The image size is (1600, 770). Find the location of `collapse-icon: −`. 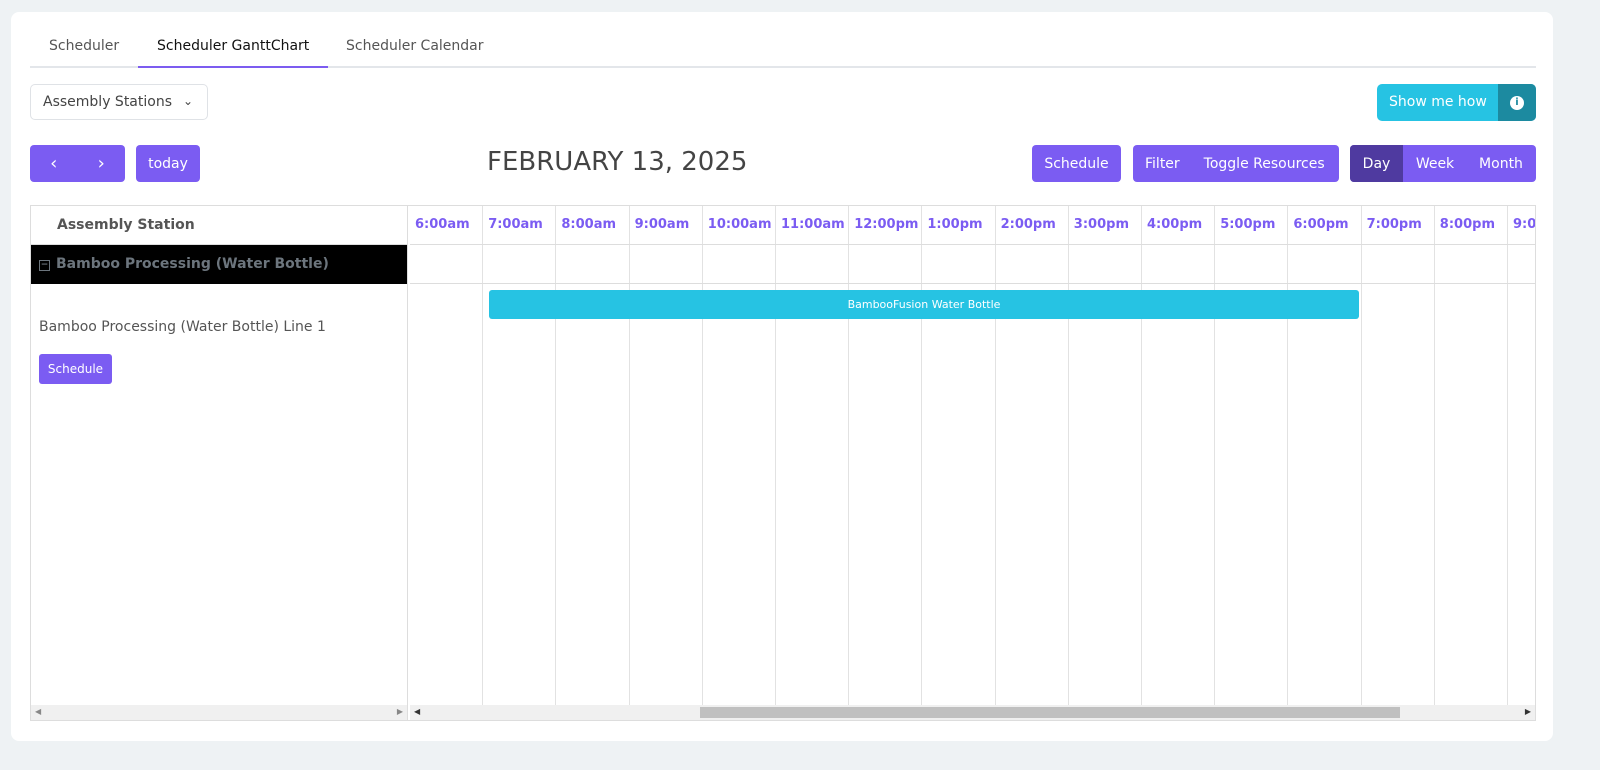

collapse-icon: − is located at coordinates (44, 265).